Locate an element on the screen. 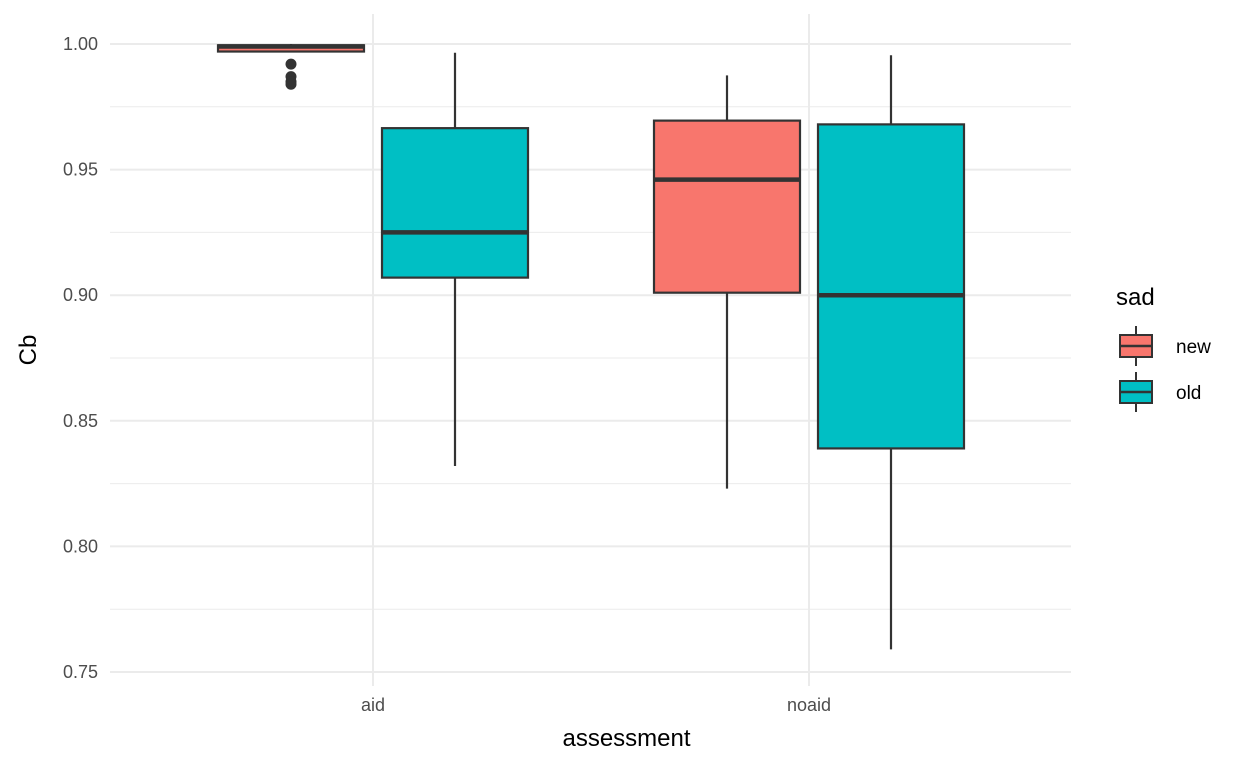 The height and width of the screenshot is (768, 1248). y-tick-label: 0.85 is located at coordinates (80, 421).